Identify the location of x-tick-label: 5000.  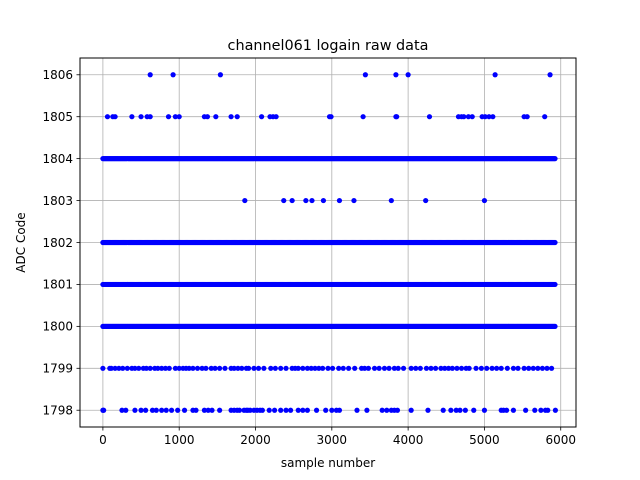
(484, 440).